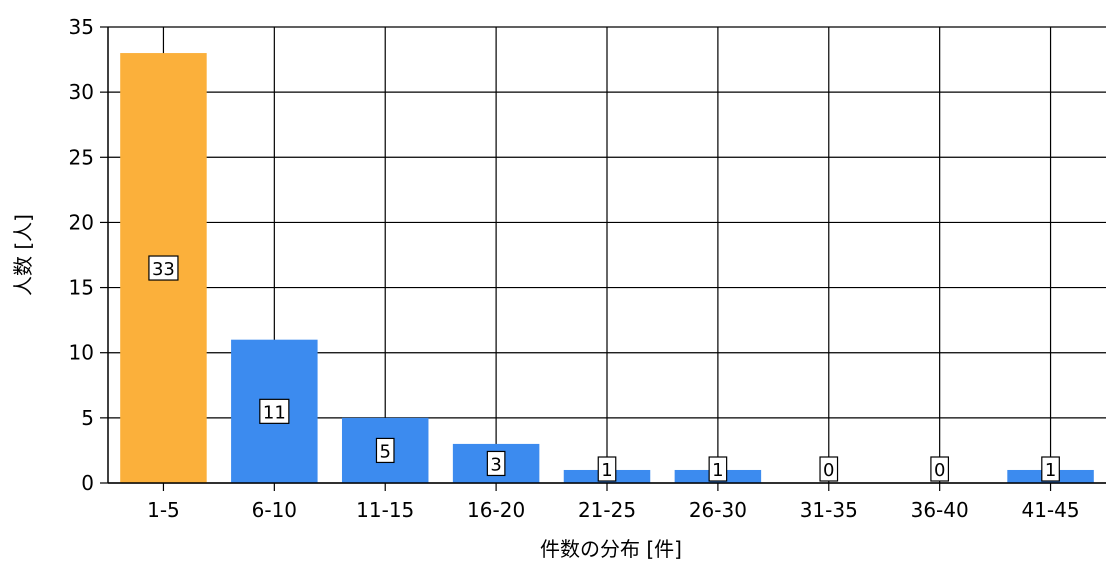 This screenshot has width=1108, height=566. What do you see at coordinates (87, 483) in the screenshot?
I see `y-tick-label: 0` at bounding box center [87, 483].